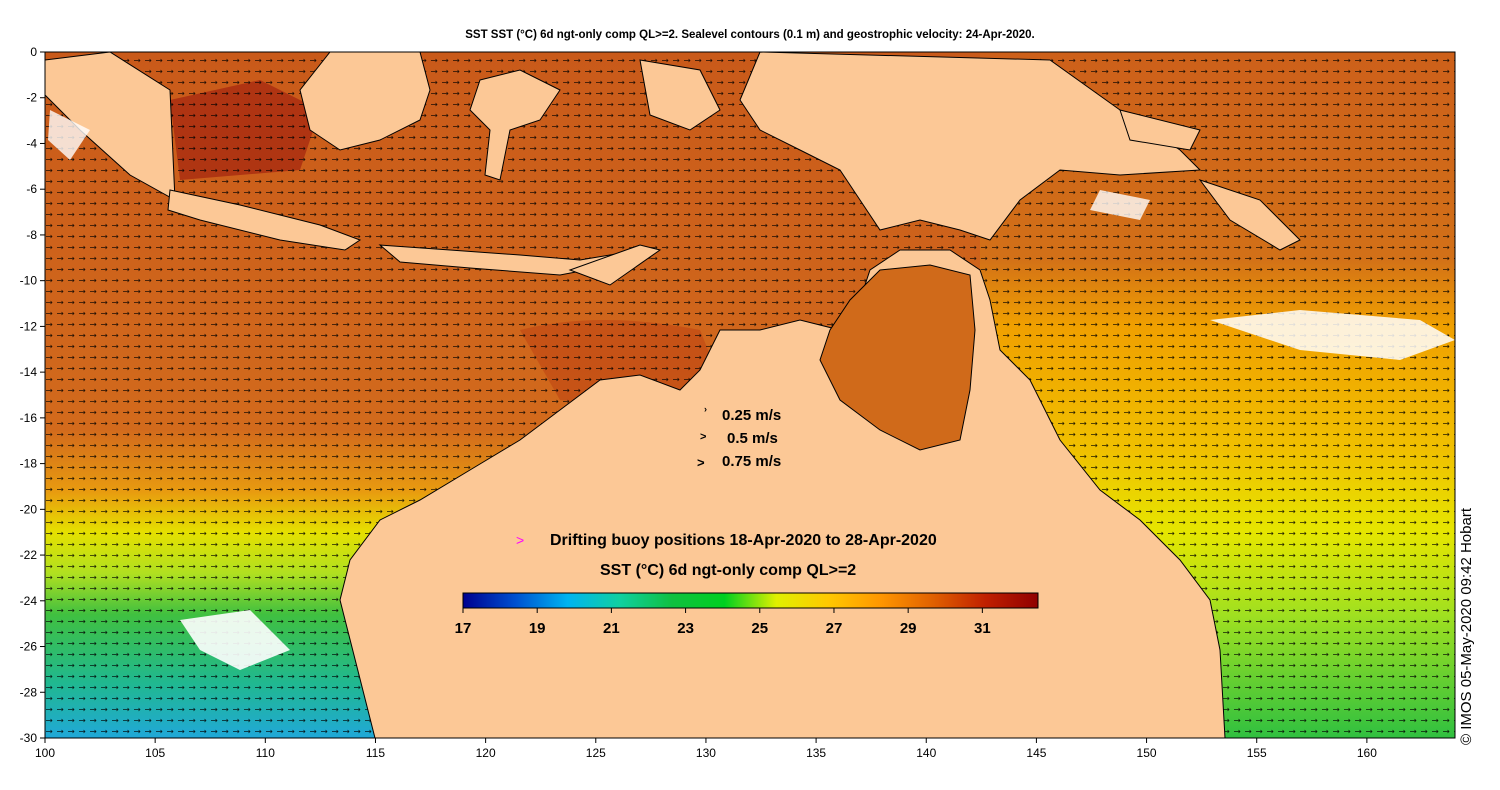  Describe the element at coordinates (926, 753) in the screenshot. I see `x-tick-label: 140` at that location.